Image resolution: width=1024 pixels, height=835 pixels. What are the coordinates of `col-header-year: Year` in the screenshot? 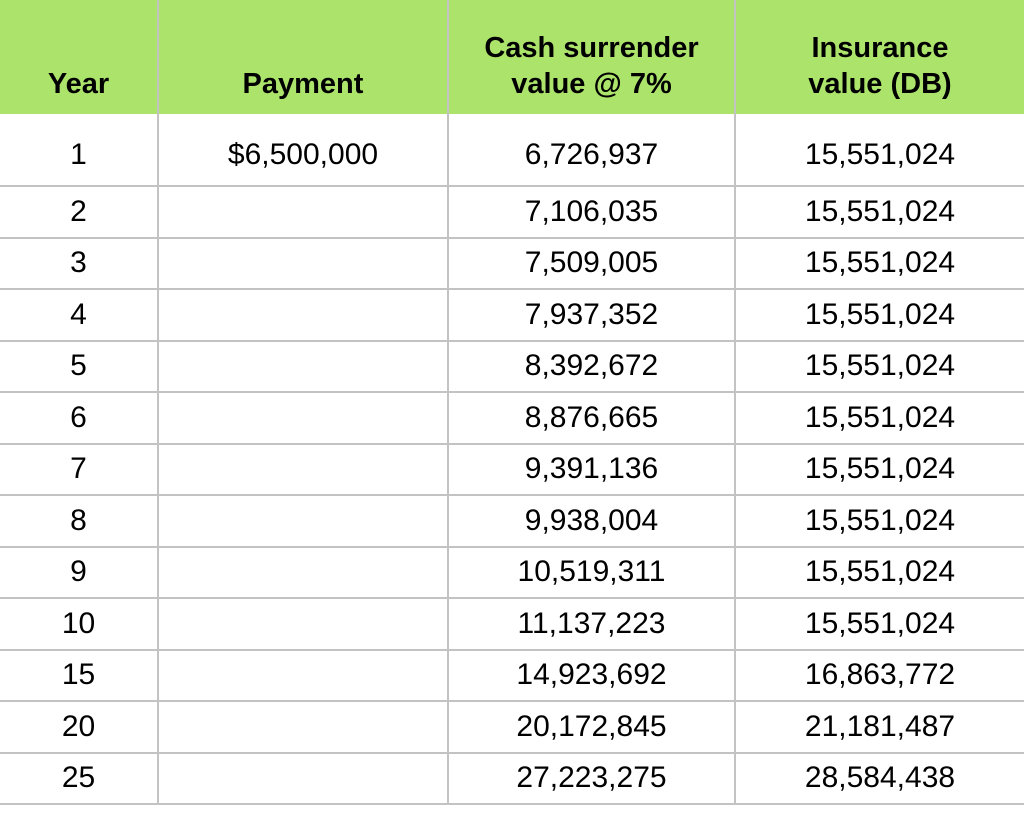 It's located at (79, 57).